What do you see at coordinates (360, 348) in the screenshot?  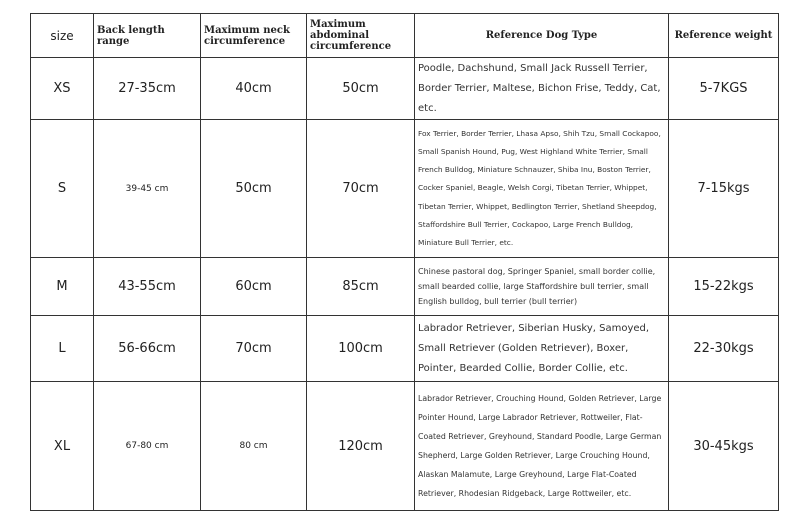 I see `table-cell: 100cm` at bounding box center [360, 348].